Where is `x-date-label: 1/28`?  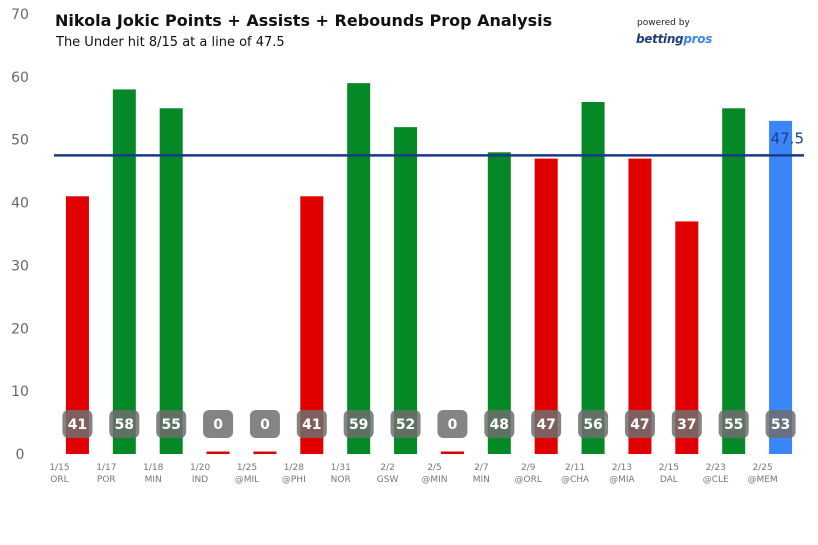
x-date-label: 1/28 is located at coordinates (294, 468).